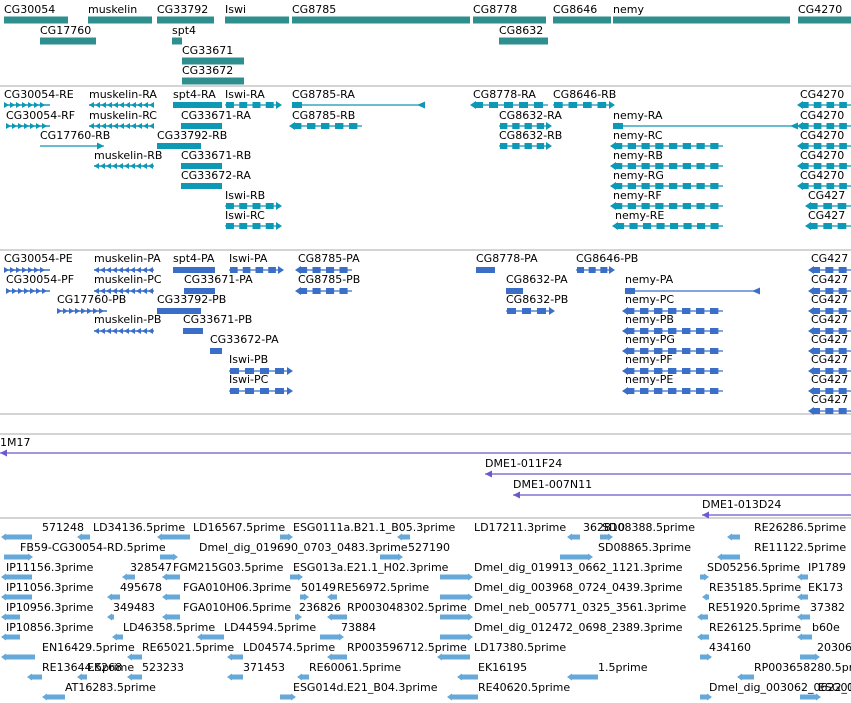 This screenshot has height=703, width=851. Describe the element at coordinates (667, 219) in the screenshot. I see `transcript-nemy-re: nemy-RE` at that location.